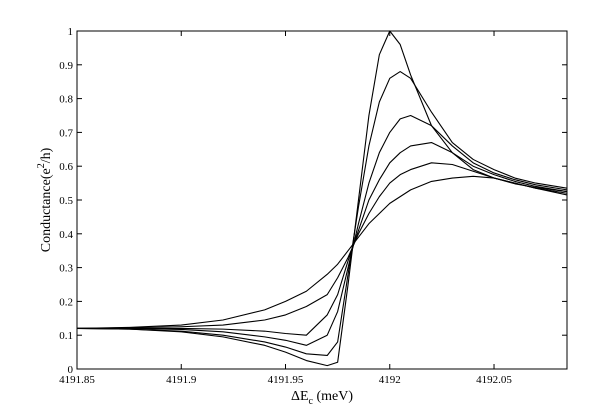 The width and height of the screenshot is (595, 415). I want to click on y-axis-label: Conductance(e2/h), so click(45, 199).